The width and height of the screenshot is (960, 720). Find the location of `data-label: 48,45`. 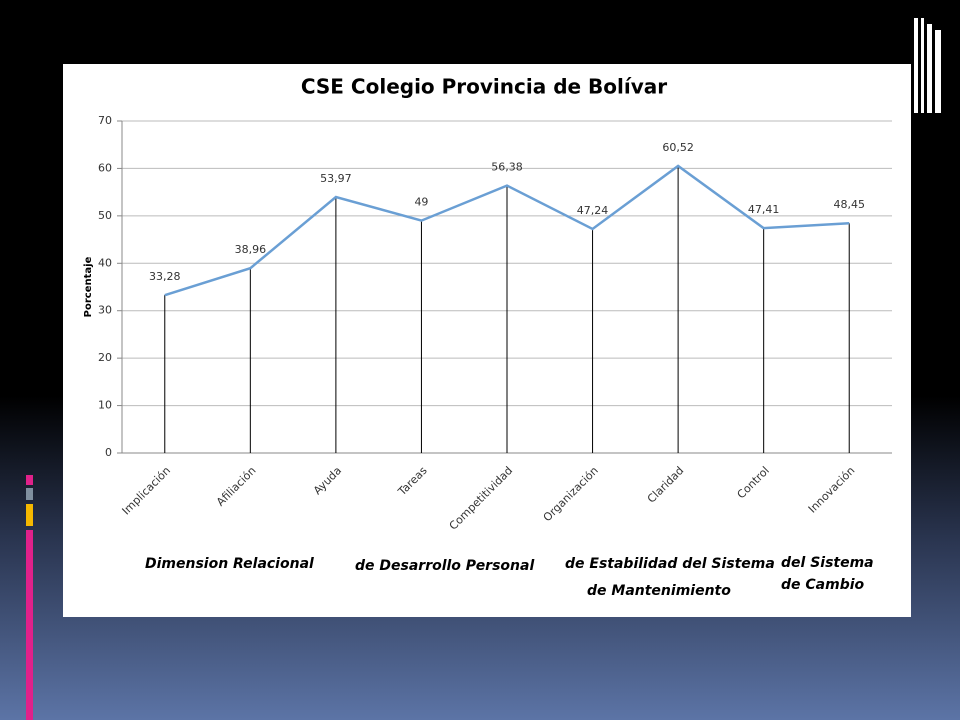

data-label: 48,45 is located at coordinates (849, 204).